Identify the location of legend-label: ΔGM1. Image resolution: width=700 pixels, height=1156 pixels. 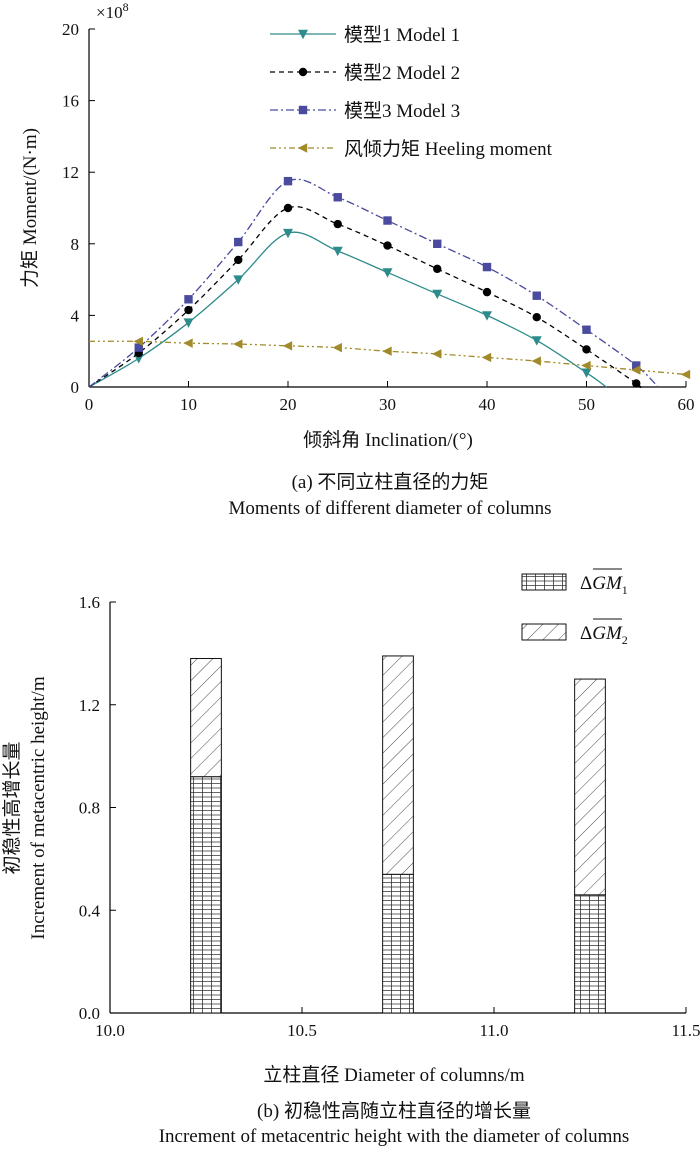
(604, 585).